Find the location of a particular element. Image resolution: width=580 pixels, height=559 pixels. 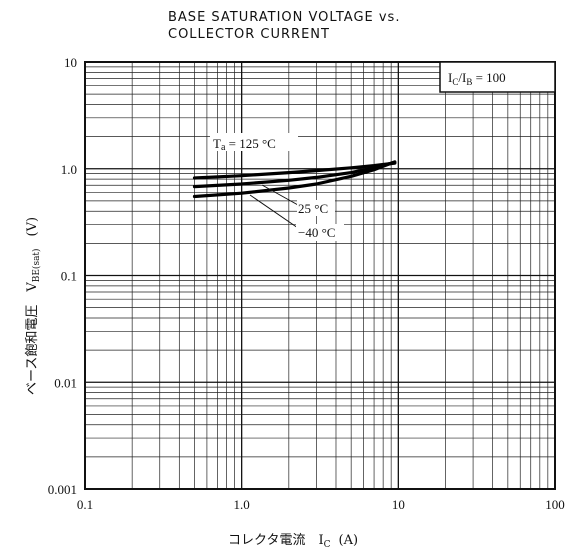

annotation-25-leader is located at coordinates (280, 195).